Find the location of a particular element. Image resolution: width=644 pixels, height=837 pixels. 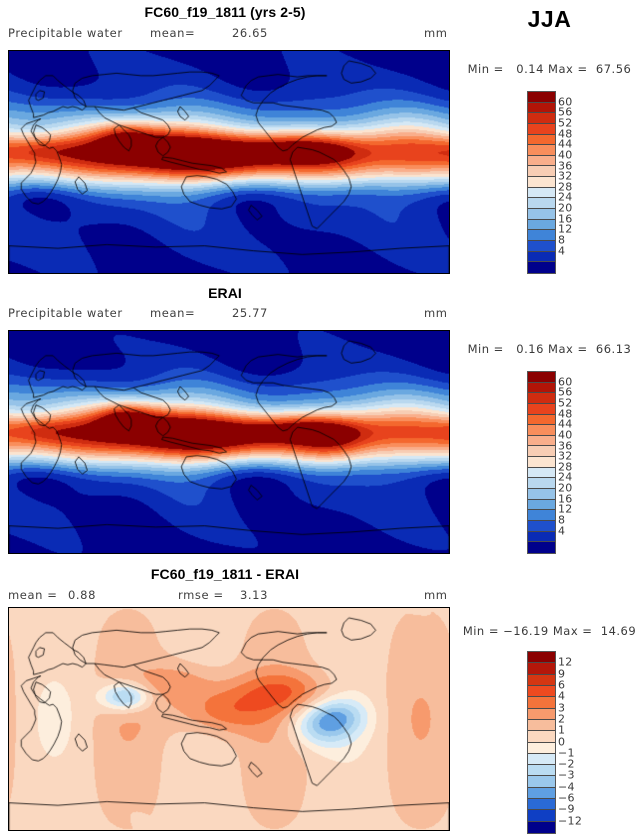

colorbar-tick-label: 60 is located at coordinates (565, 102).